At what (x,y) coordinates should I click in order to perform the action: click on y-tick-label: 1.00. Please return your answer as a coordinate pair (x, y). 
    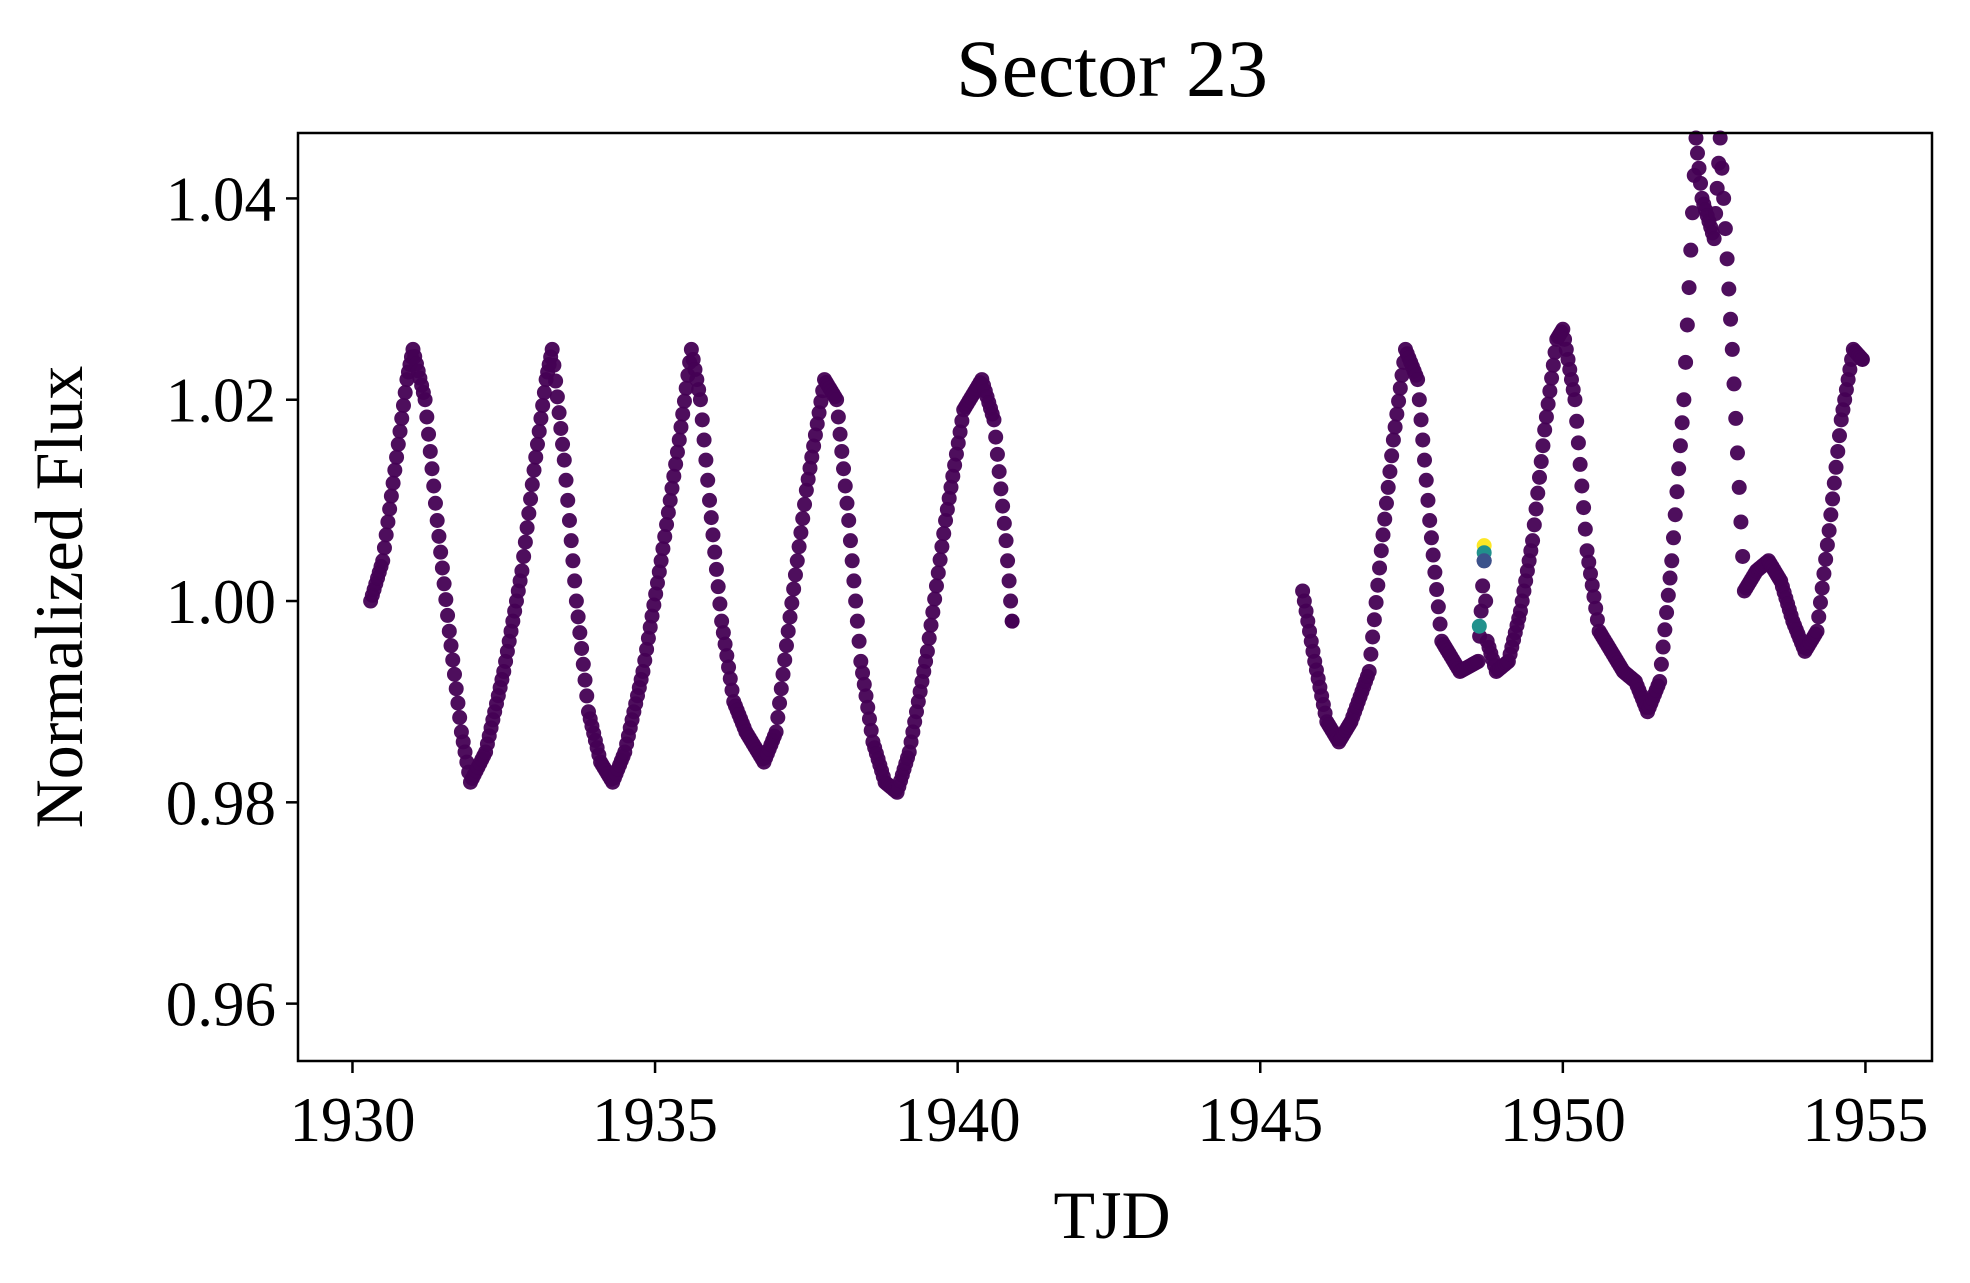
    Looking at the image, I should click on (221, 602).